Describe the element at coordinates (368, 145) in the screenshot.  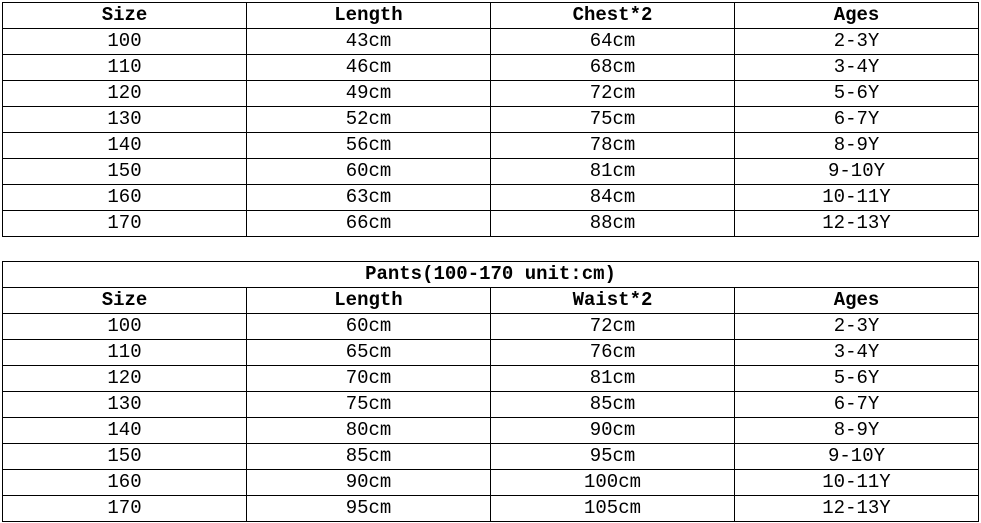
I see `table-cell: 56cm` at that location.